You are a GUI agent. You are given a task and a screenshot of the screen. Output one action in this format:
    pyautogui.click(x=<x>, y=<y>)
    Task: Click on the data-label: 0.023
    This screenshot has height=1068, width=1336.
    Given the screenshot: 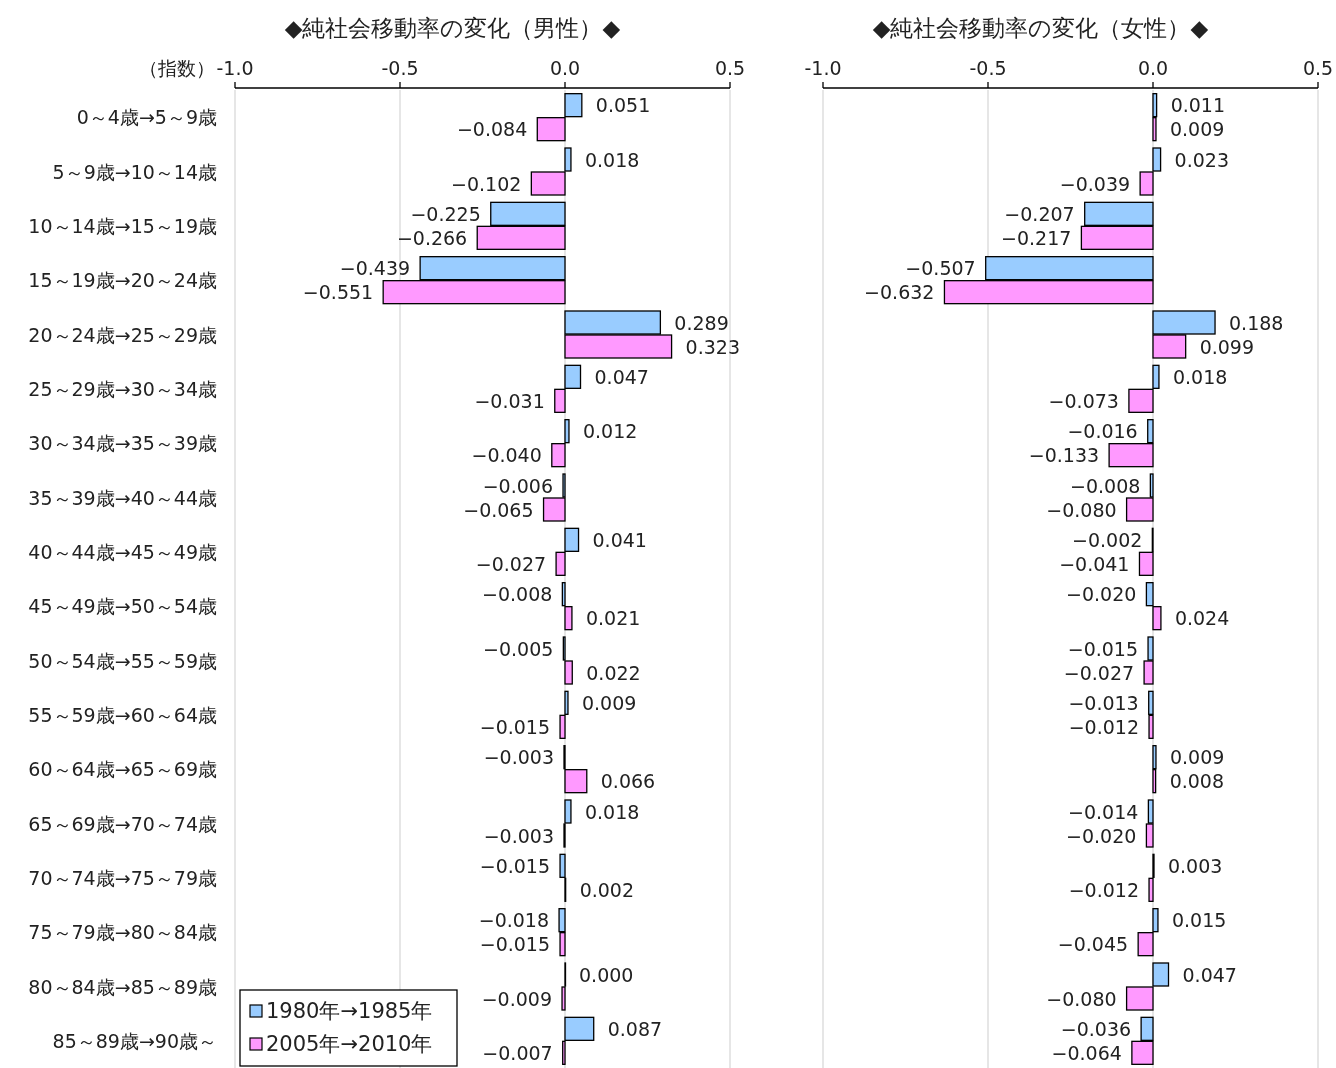 What is the action you would take?
    pyautogui.click(x=1201, y=159)
    